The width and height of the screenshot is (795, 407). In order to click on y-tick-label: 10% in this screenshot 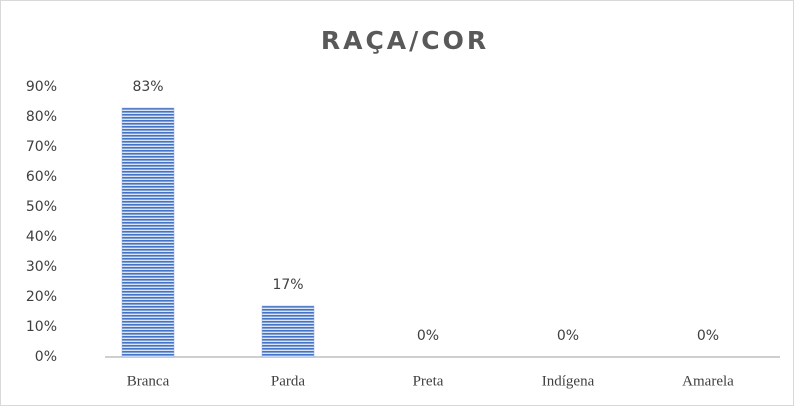, I will do `click(41, 327)`.